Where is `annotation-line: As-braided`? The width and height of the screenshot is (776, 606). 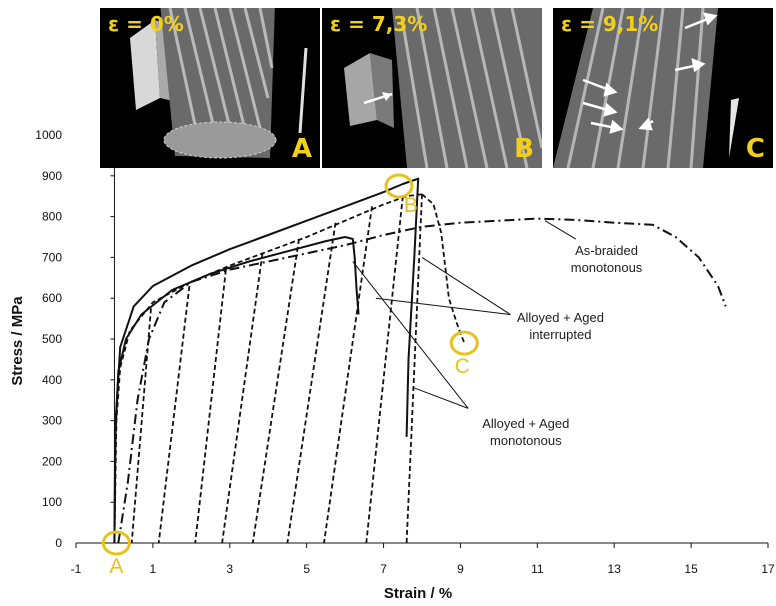
annotation-line: As-braided is located at coordinates (606, 250).